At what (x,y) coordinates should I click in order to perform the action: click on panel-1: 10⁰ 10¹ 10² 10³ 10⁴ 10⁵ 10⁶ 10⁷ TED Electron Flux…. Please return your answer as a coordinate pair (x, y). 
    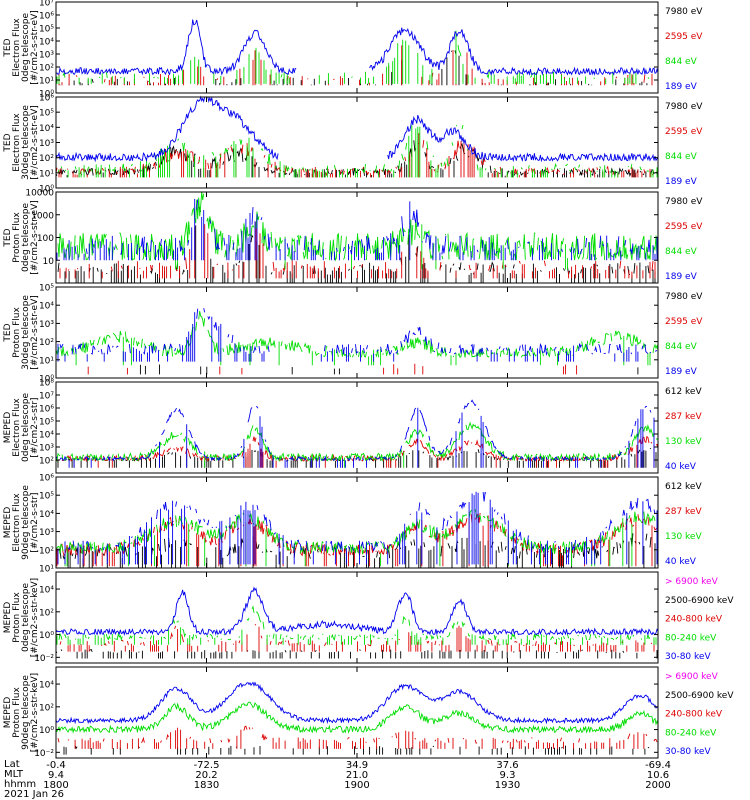
    Looking at the image, I should click on (353, 50).